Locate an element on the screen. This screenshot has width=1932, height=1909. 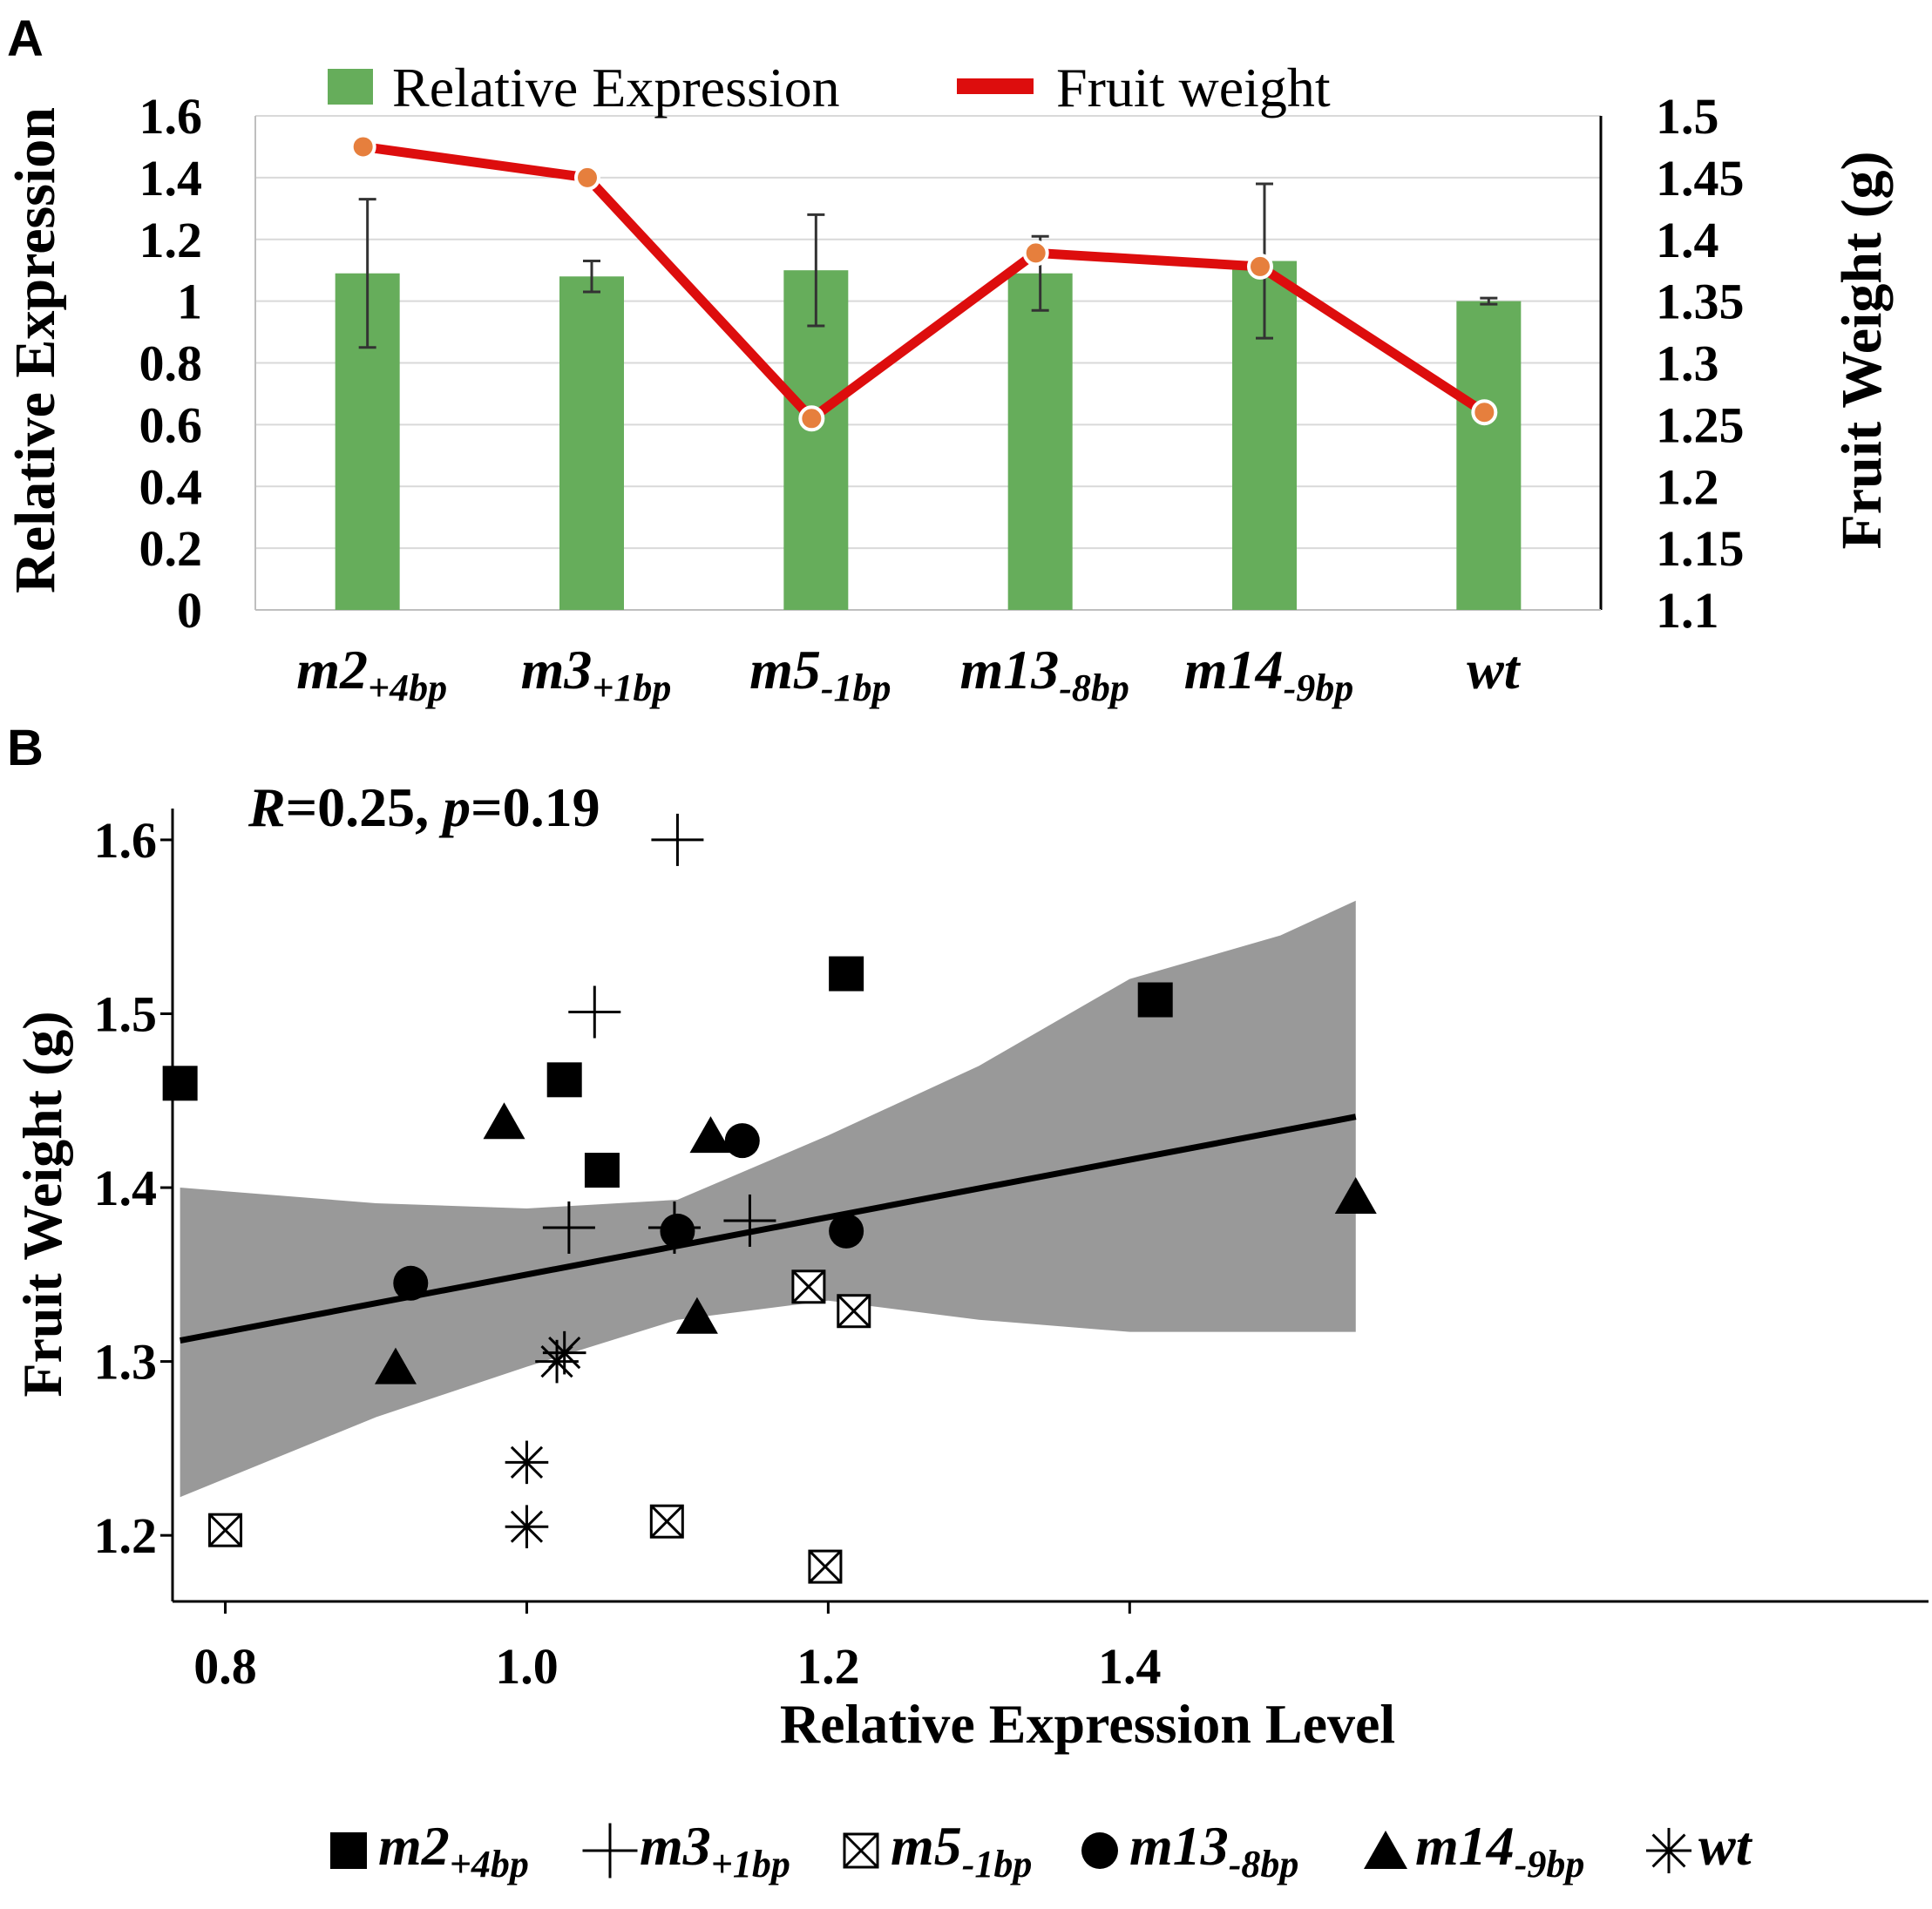
a-ytick-label: 1.6 is located at coordinates (171, 116).